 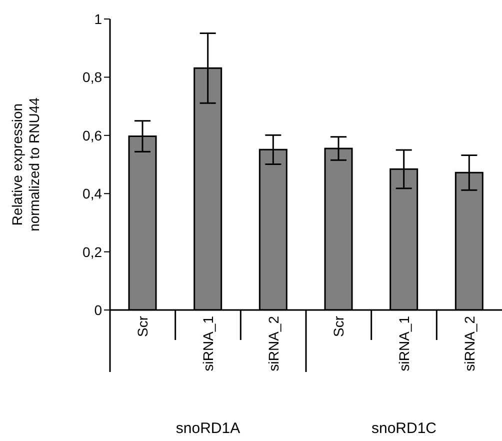 I want to click on y-tick-label: 0,6, so click(x=92, y=135).